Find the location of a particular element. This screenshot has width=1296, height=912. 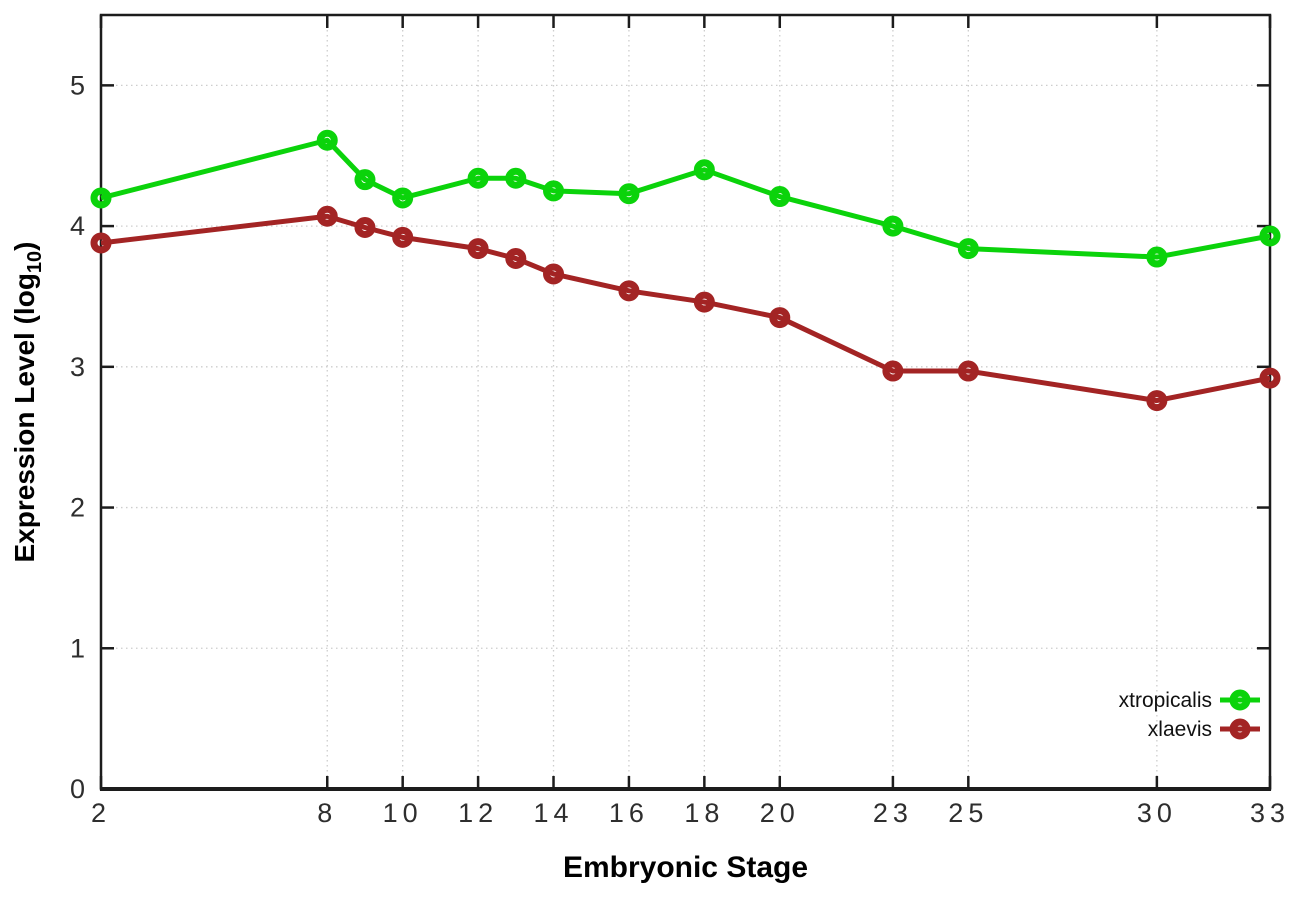

x-tick-label: 18 is located at coordinates (704, 813).